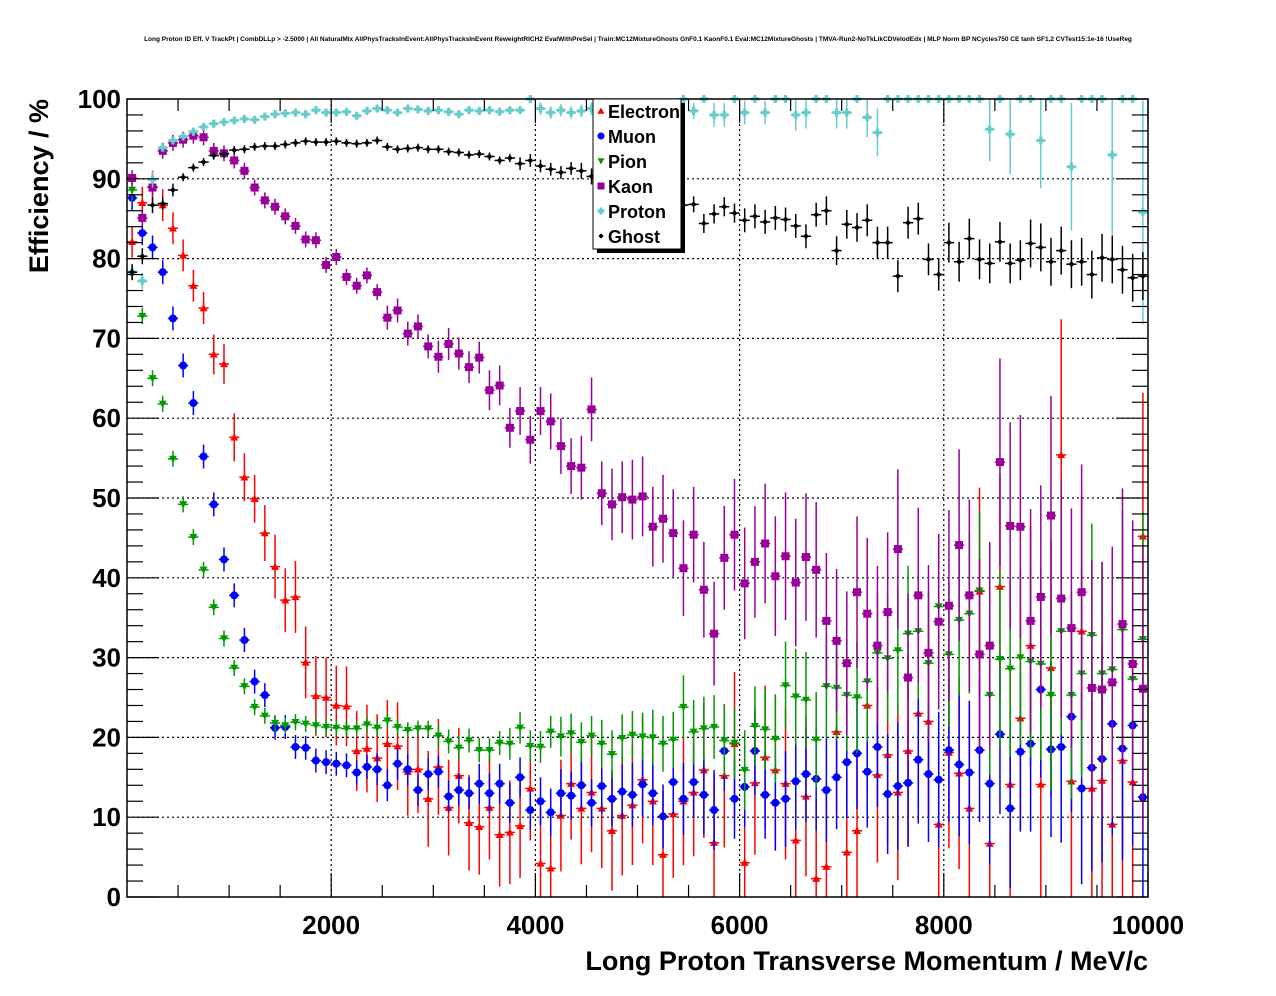 Image resolution: width=1276 pixels, height=996 pixels. Describe the element at coordinates (1148, 925) in the screenshot. I see `x-tick-label: 10000` at that location.